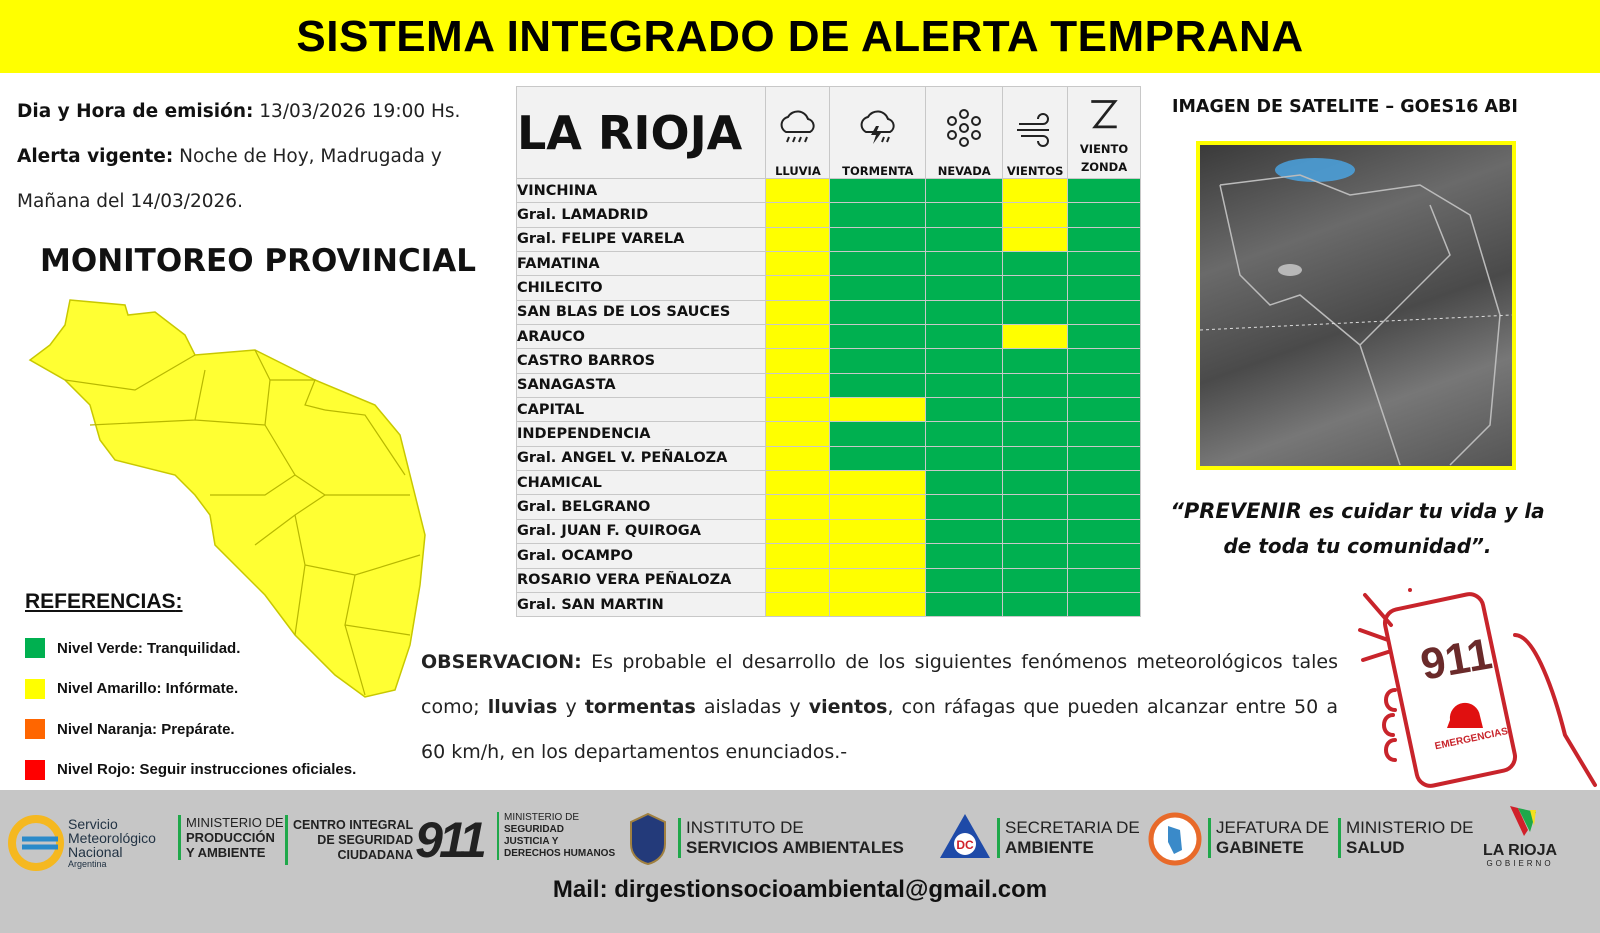  Describe the element at coordinates (641, 132) in the screenshot. I see `province-name: LA RIOJA` at that location.